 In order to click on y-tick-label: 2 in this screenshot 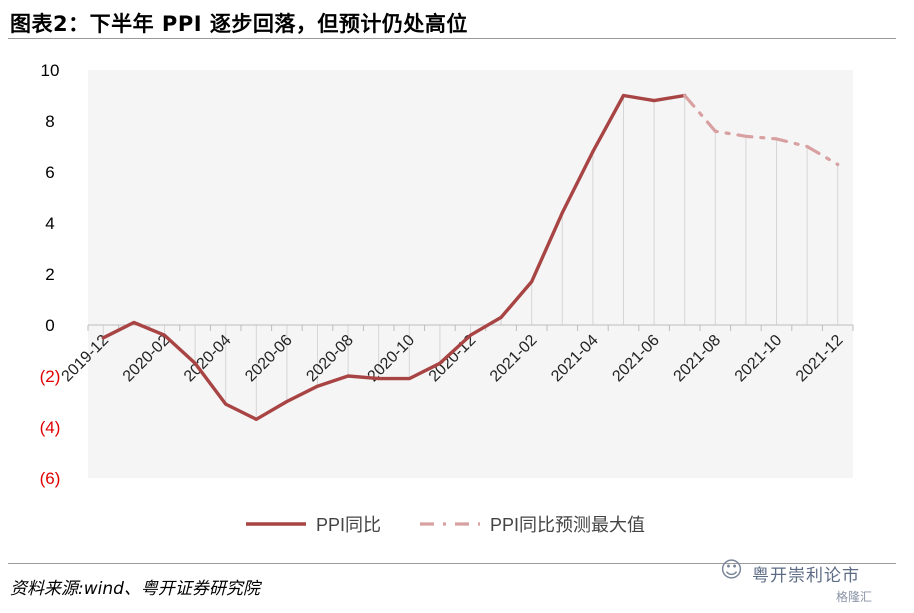, I will do `click(49, 274)`.